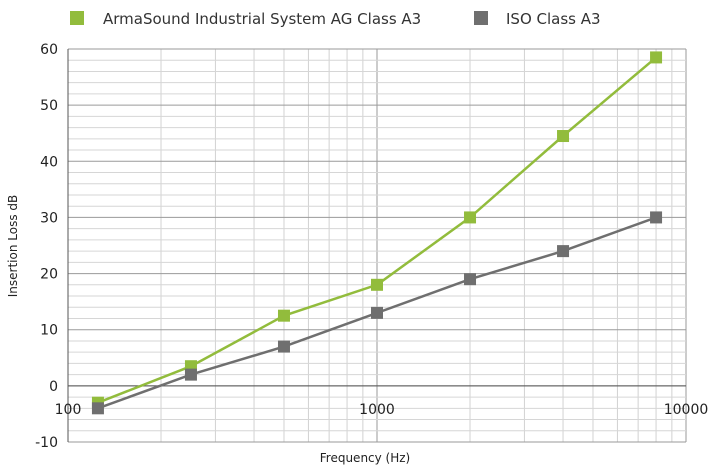 The image size is (710, 468). I want to click on y-tick-label: 40, so click(49, 162).